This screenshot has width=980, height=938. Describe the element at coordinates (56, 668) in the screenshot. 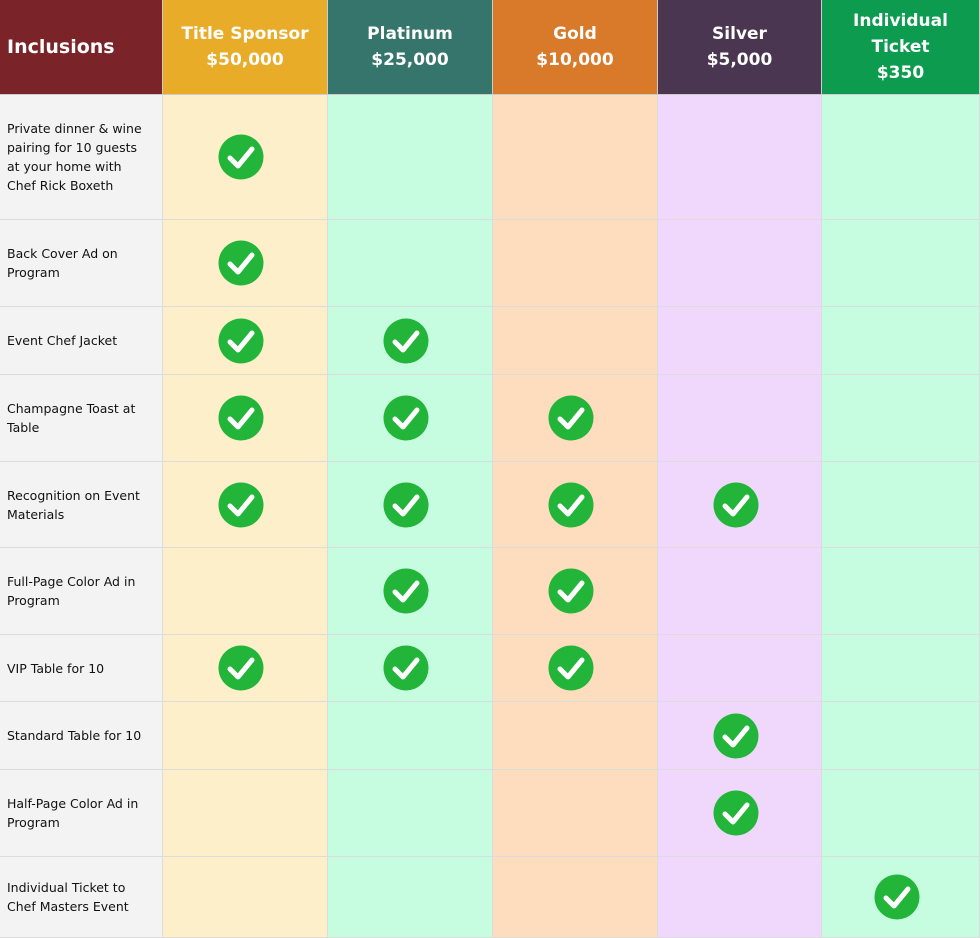

I see `label-text: VIP Table for 10` at that location.